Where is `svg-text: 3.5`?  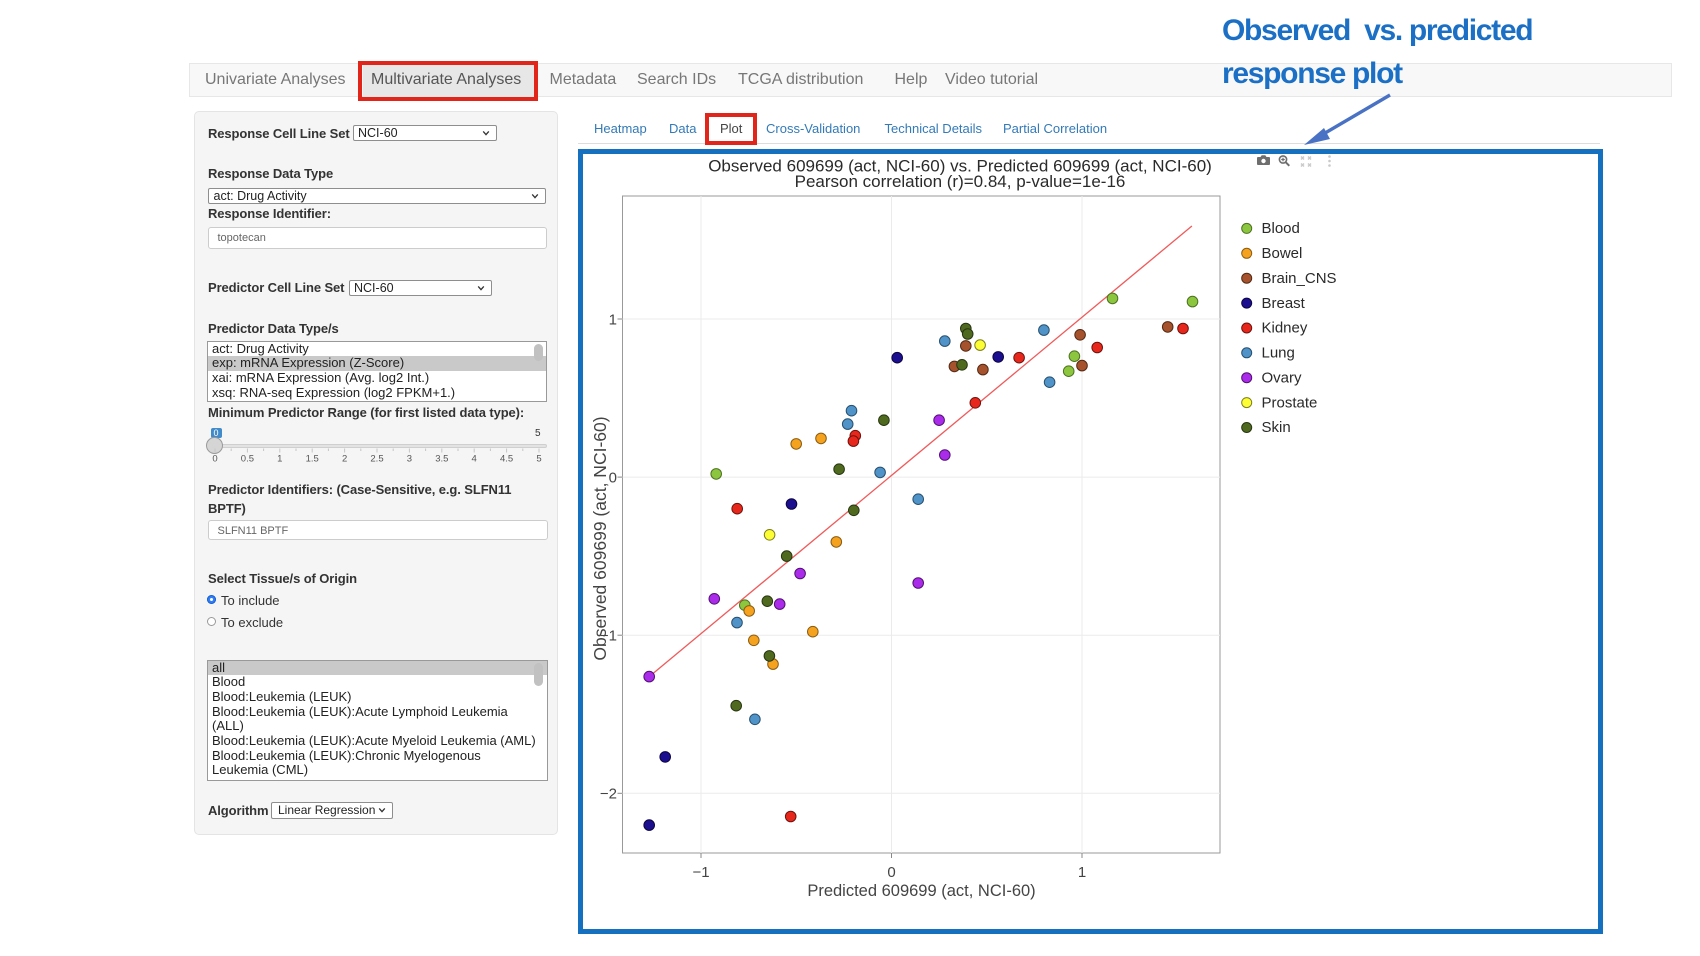
svg-text: 3.5 is located at coordinates (441, 459).